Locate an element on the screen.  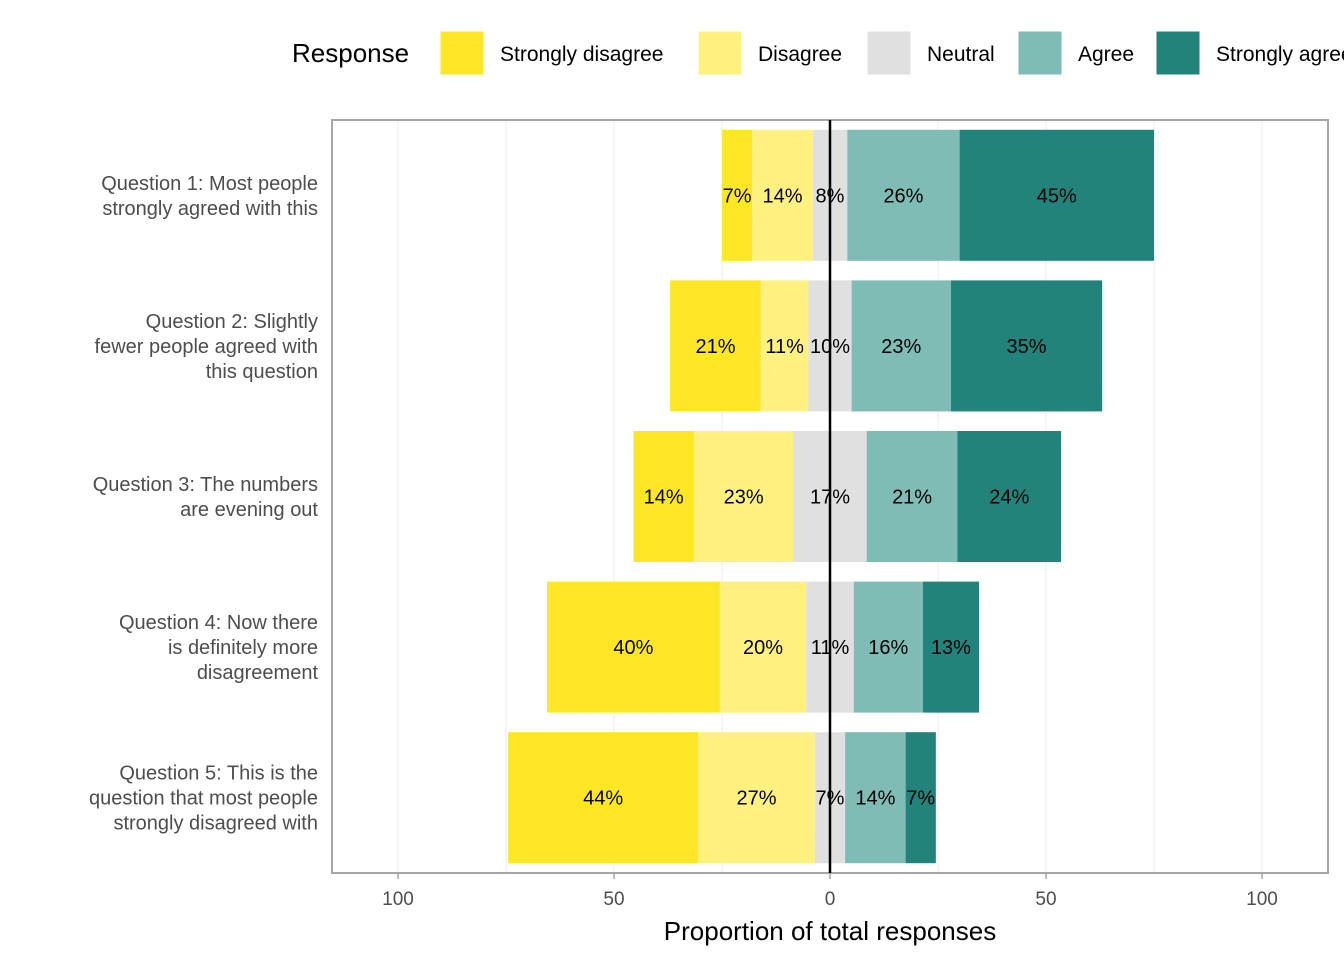
data-label: 24% is located at coordinates (1009, 498).